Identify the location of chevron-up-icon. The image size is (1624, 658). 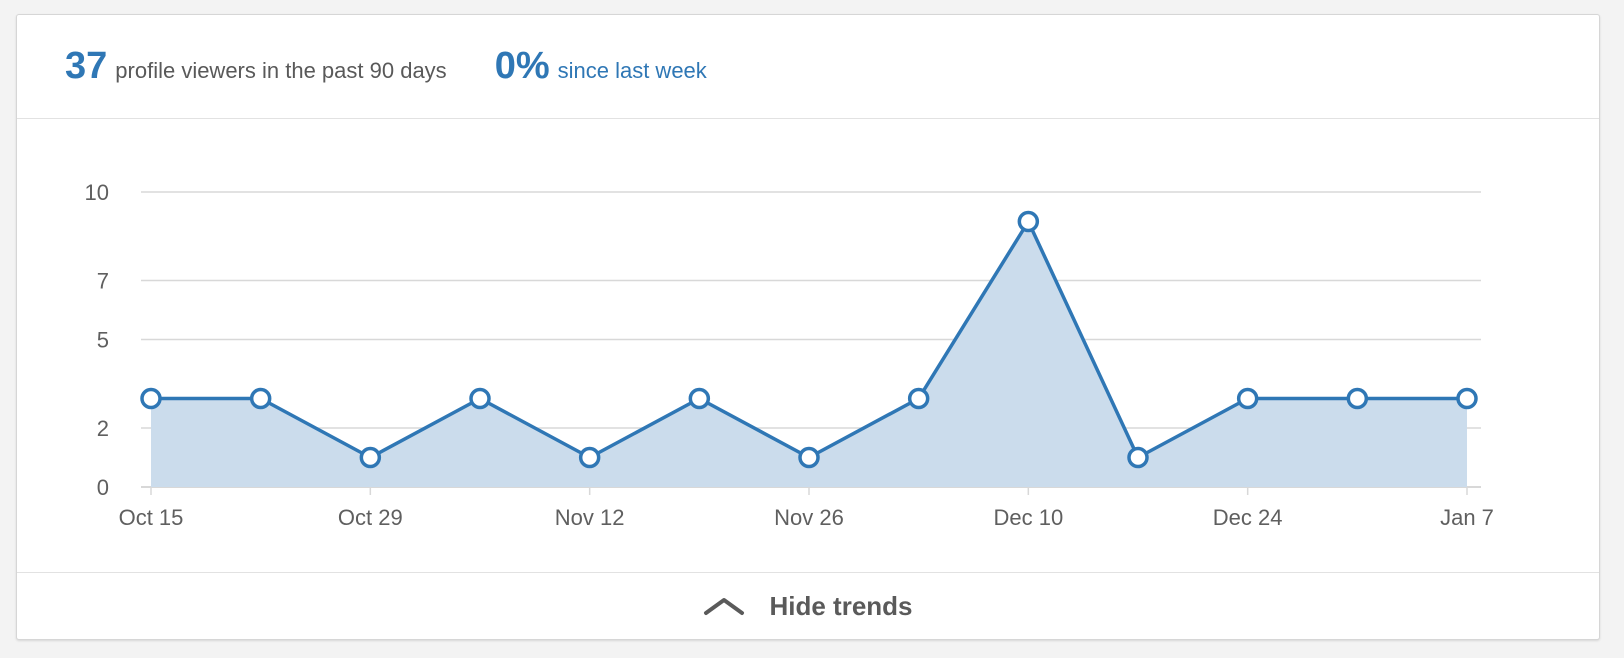
(724, 606).